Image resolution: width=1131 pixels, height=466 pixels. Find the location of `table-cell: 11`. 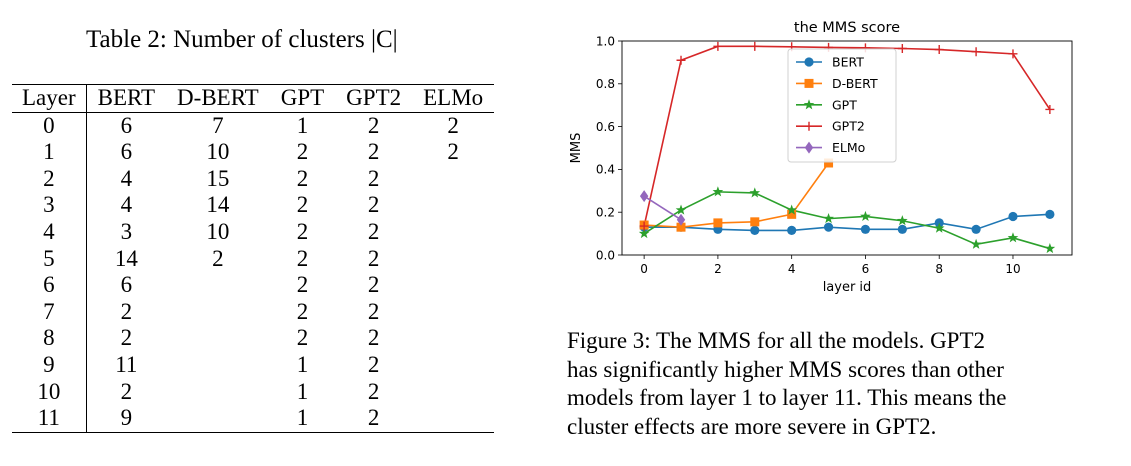

table-cell: 11 is located at coordinates (49, 419).